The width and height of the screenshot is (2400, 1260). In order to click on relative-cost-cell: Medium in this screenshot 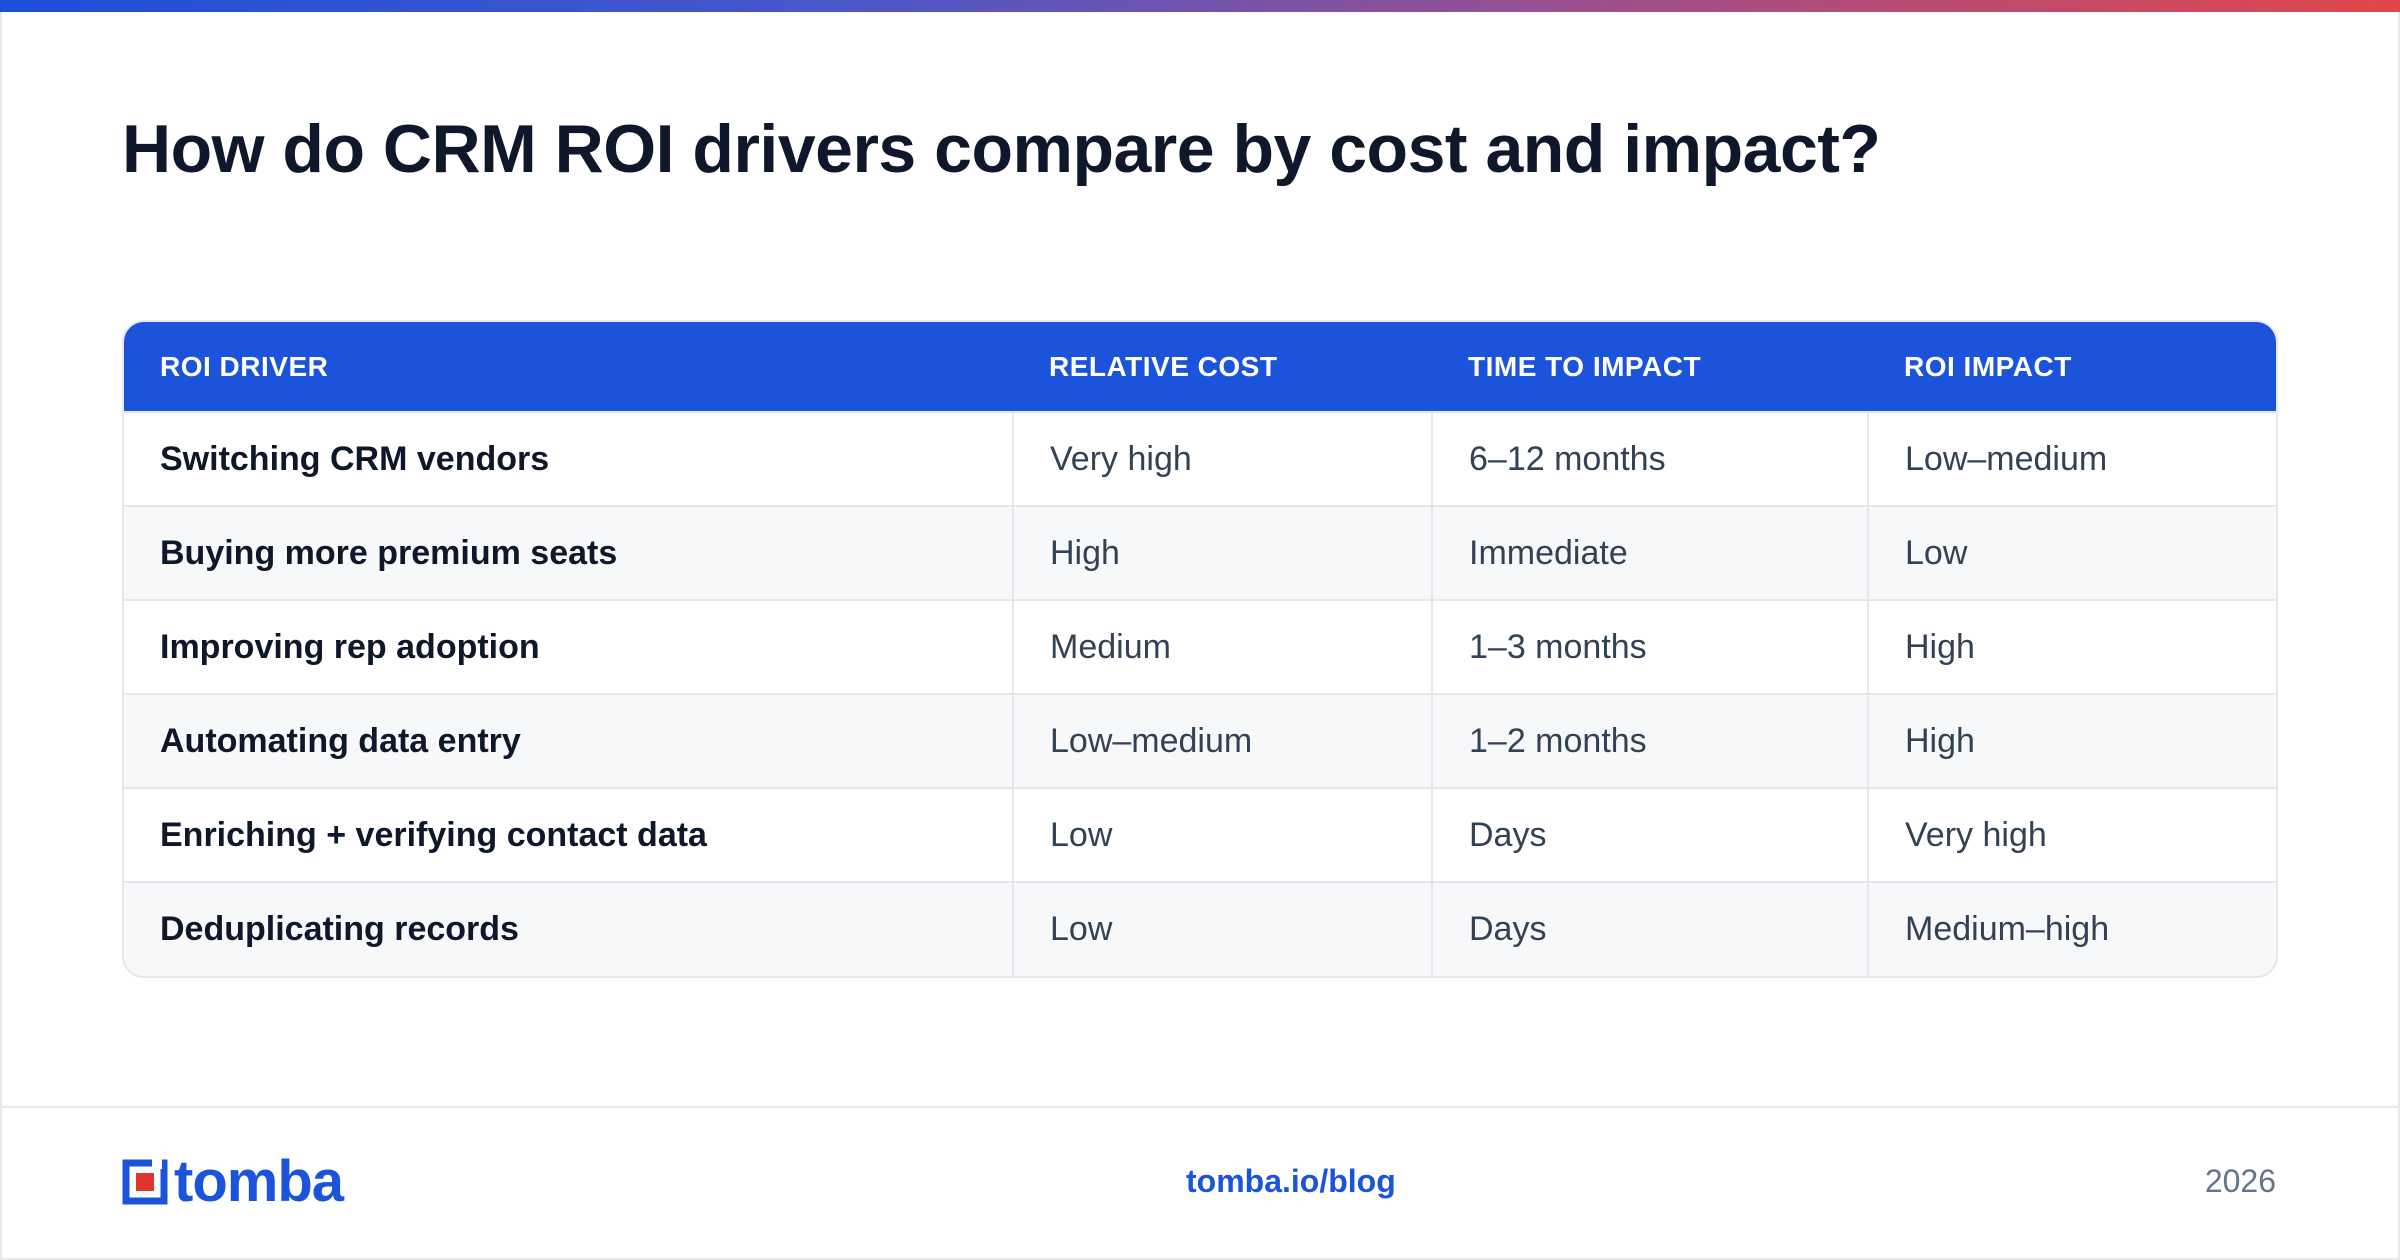, I will do `click(1222, 646)`.